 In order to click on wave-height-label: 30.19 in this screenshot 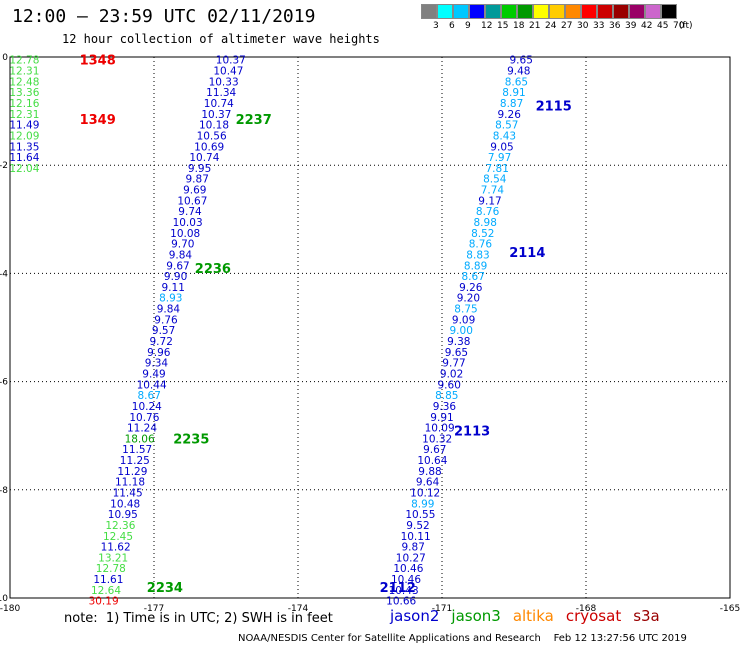, I will do `click(104, 602)`.